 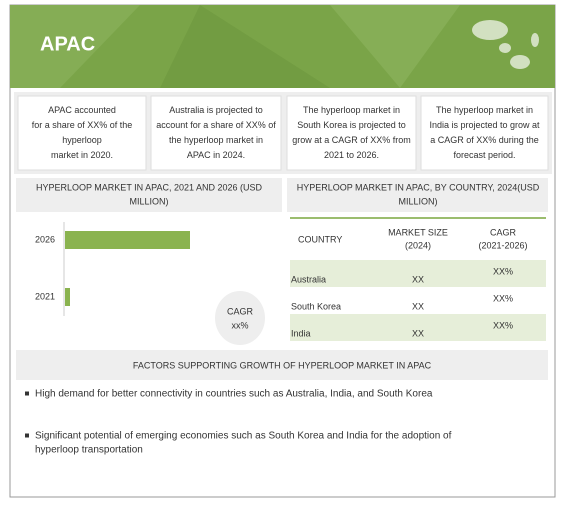 What do you see at coordinates (240, 311) in the screenshot?
I see `cagr-note: CAGR` at bounding box center [240, 311].